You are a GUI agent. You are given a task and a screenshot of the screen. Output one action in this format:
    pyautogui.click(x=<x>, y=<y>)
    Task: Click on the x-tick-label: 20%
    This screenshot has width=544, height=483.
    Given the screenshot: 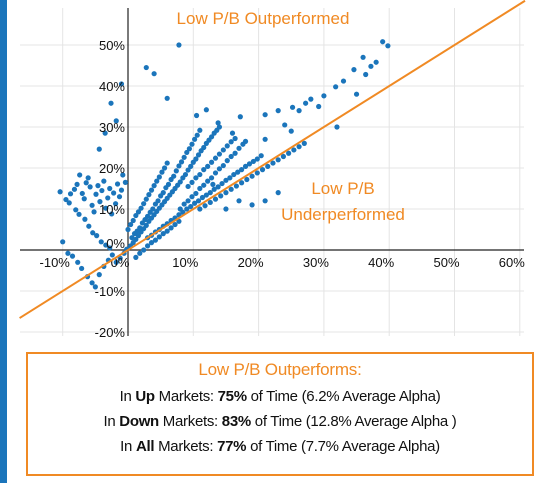 What is the action you would take?
    pyautogui.click(x=251, y=262)
    